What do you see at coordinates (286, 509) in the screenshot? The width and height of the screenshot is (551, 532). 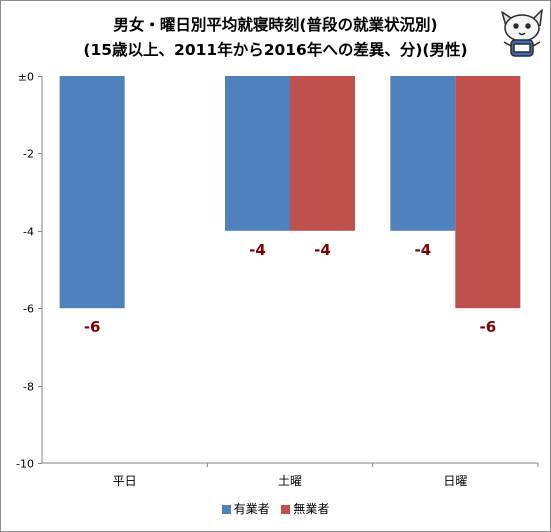 I see `legend-swatch-series2` at bounding box center [286, 509].